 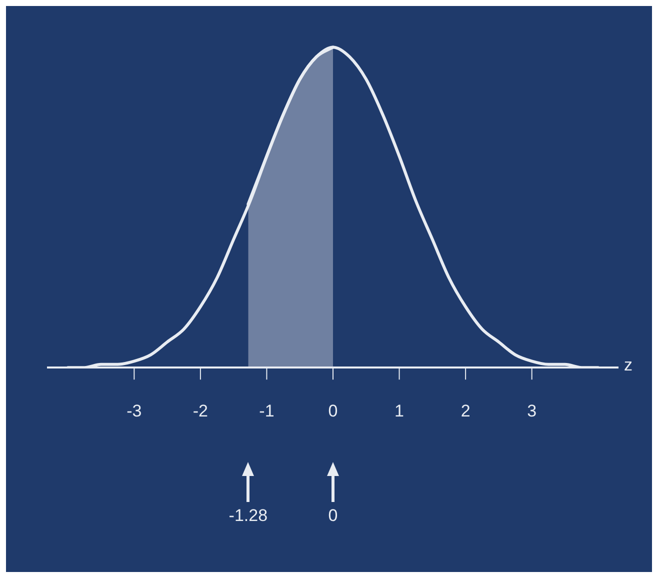 What do you see at coordinates (465, 410) in the screenshot?
I see `x-tick-label: 2` at bounding box center [465, 410].